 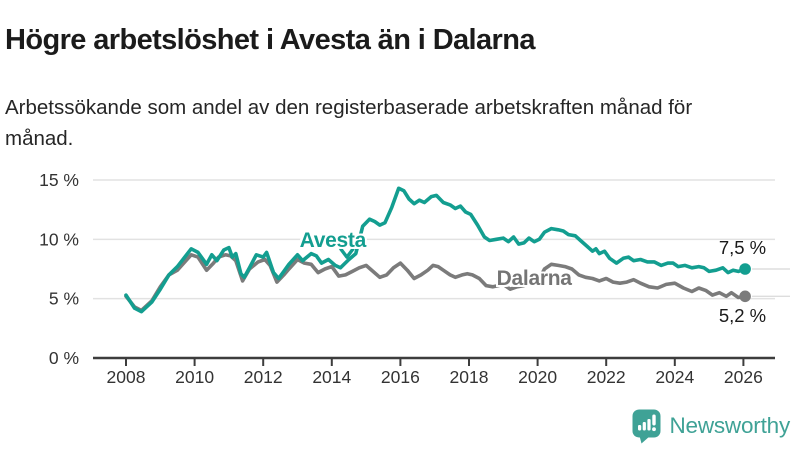 What do you see at coordinates (742, 316) in the screenshot?
I see `end-value-label-dalarna: 5,2 %` at bounding box center [742, 316].